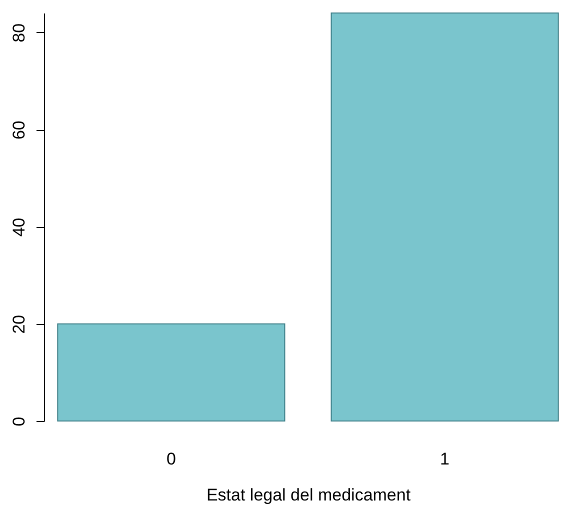  What do you see at coordinates (19, 421) in the screenshot?
I see `y-tick-label: 0` at bounding box center [19, 421].